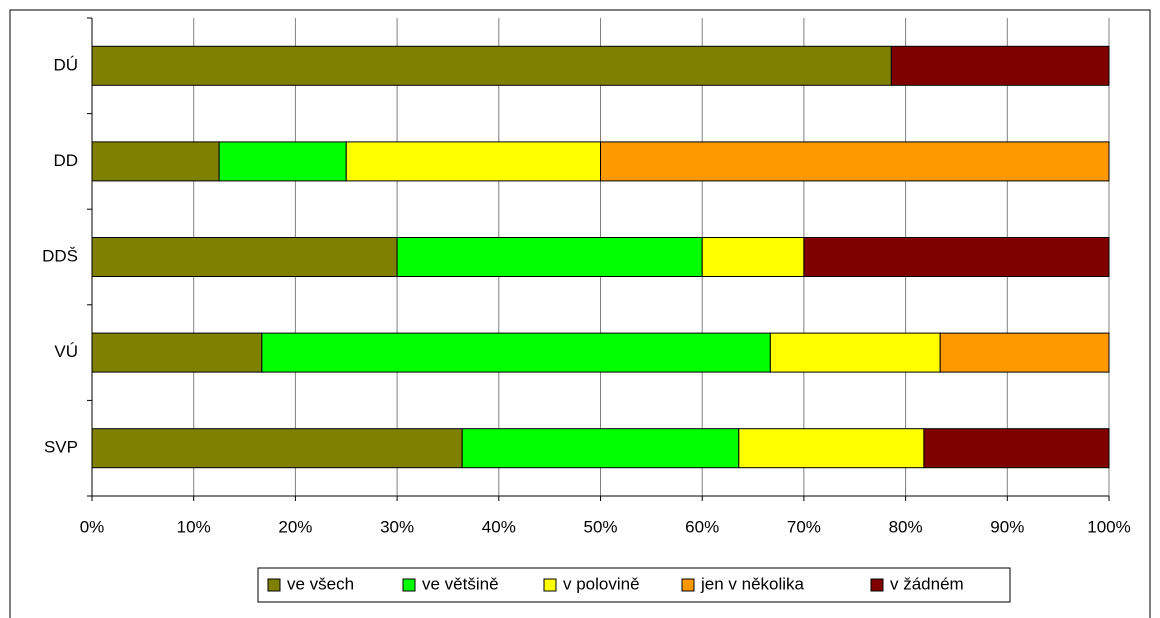 The width and height of the screenshot is (1160, 618). Describe the element at coordinates (460, 583) in the screenshot. I see `legend-label: ve většině` at that location.